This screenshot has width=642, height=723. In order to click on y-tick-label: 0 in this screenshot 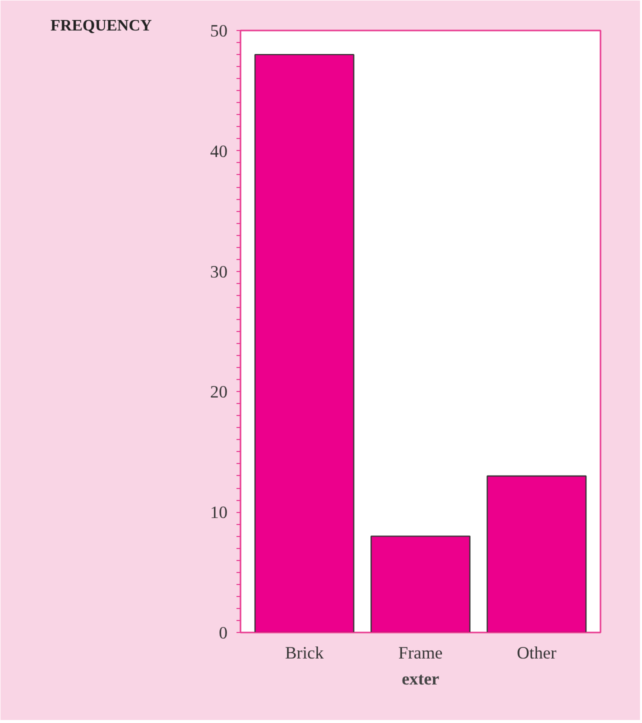, I will do `click(223, 633)`.